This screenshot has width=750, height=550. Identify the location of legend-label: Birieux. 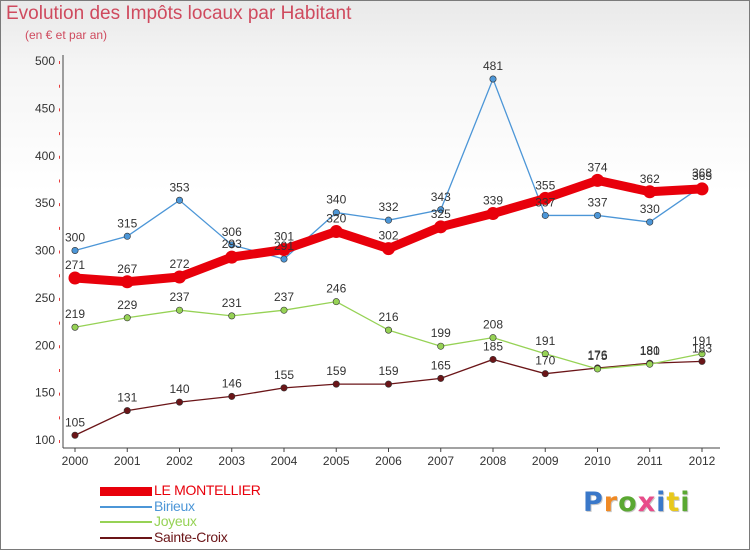
(174, 505).